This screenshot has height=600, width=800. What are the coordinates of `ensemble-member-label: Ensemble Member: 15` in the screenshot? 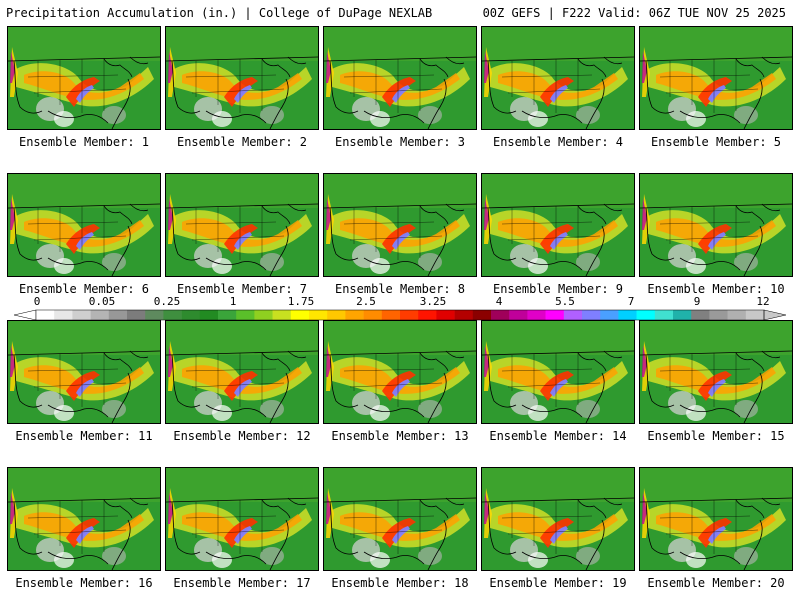 It's located at (716, 436).